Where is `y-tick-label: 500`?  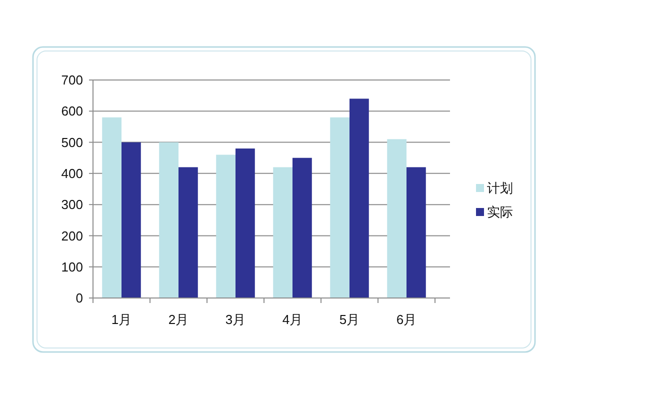 y-tick-label: 500 is located at coordinates (72, 142).